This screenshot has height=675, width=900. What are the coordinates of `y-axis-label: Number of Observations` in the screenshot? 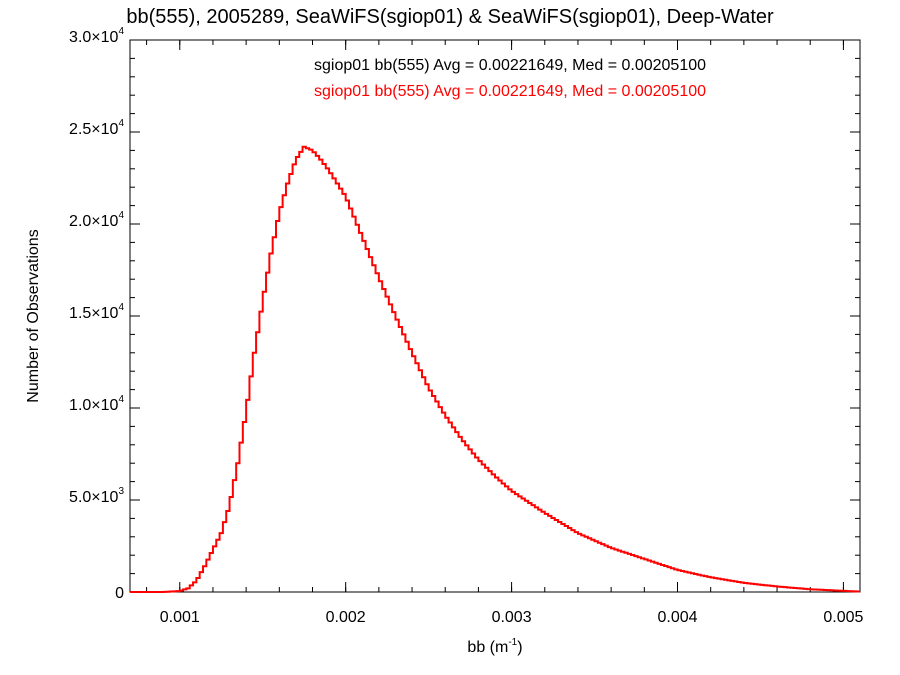 It's located at (33, 315).